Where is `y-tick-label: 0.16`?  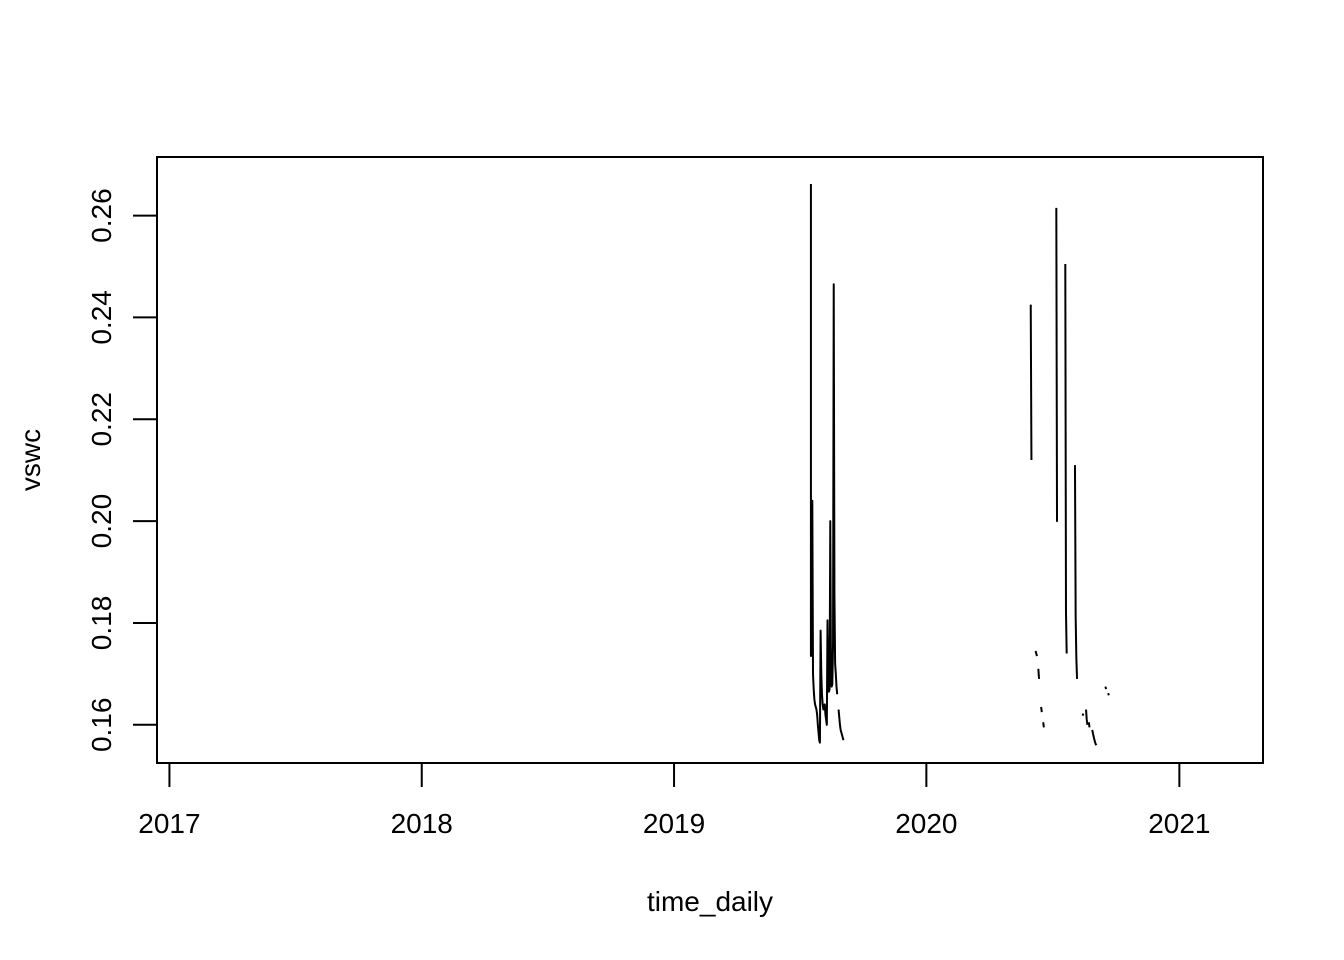 y-tick-label: 0.16 is located at coordinates (101, 725).